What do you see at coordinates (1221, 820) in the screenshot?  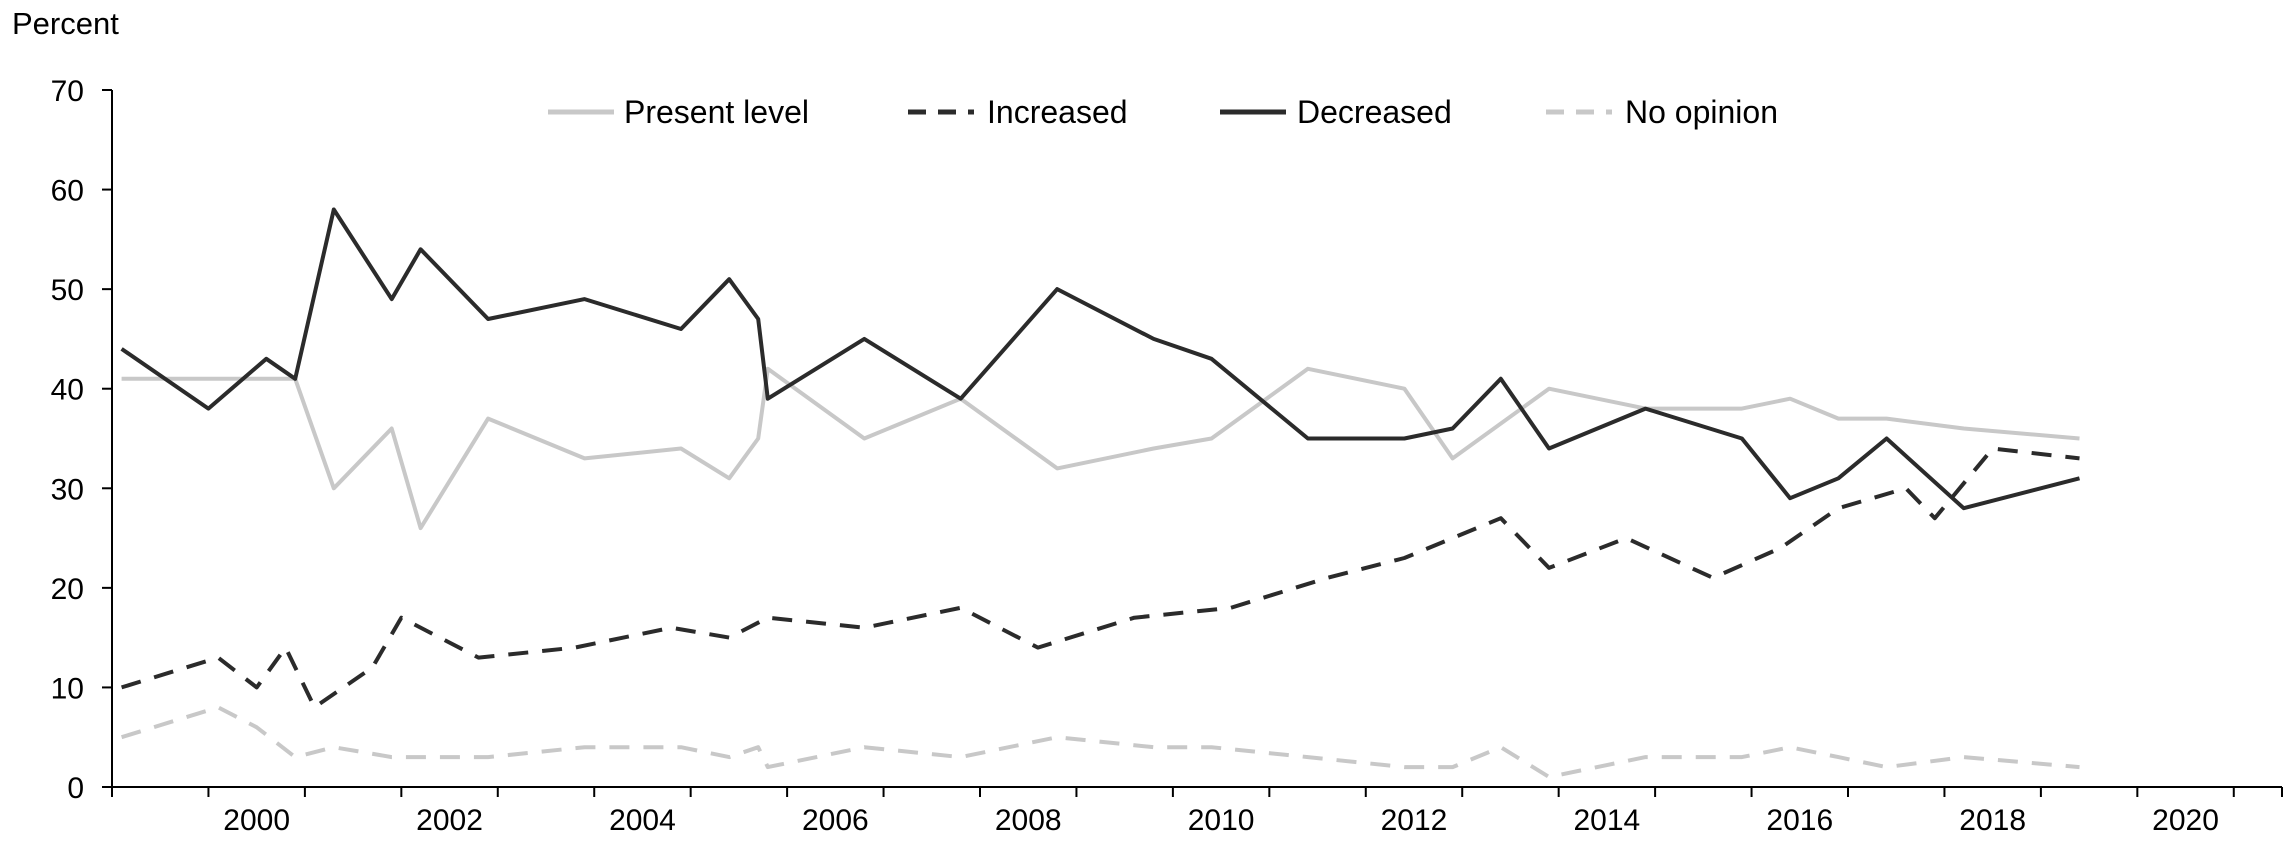 I see `x-tick-label: 2010` at bounding box center [1221, 820].